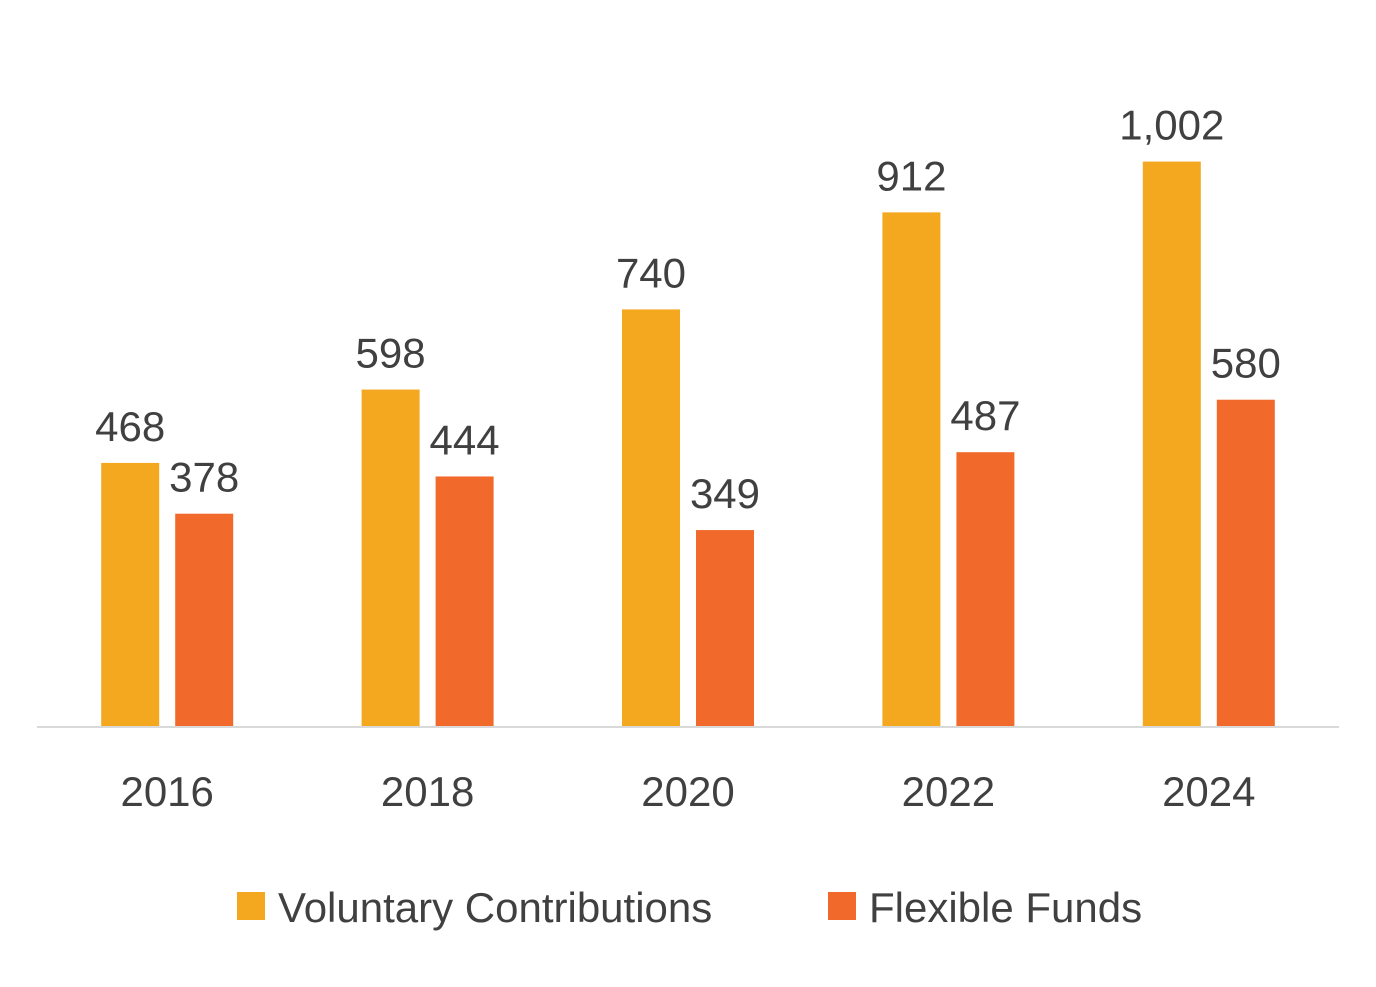  Describe the element at coordinates (1245, 563) in the screenshot. I see `bar-flexible-funds-2024` at that location.